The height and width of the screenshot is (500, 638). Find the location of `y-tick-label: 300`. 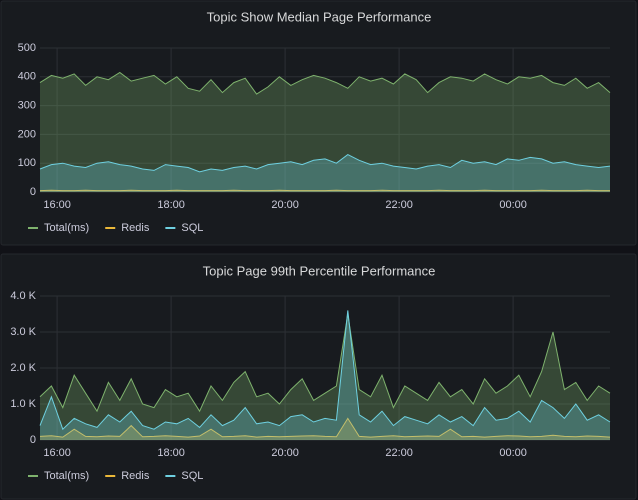

y-tick-label: 300 is located at coordinates (27, 106).